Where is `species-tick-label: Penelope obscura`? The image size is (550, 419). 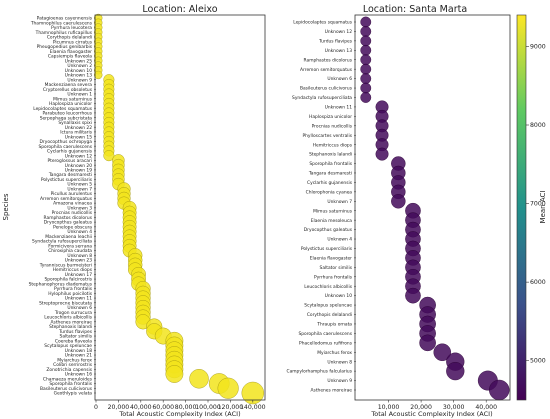
species-tick-label: Penelope obscura is located at coordinates (72, 227).